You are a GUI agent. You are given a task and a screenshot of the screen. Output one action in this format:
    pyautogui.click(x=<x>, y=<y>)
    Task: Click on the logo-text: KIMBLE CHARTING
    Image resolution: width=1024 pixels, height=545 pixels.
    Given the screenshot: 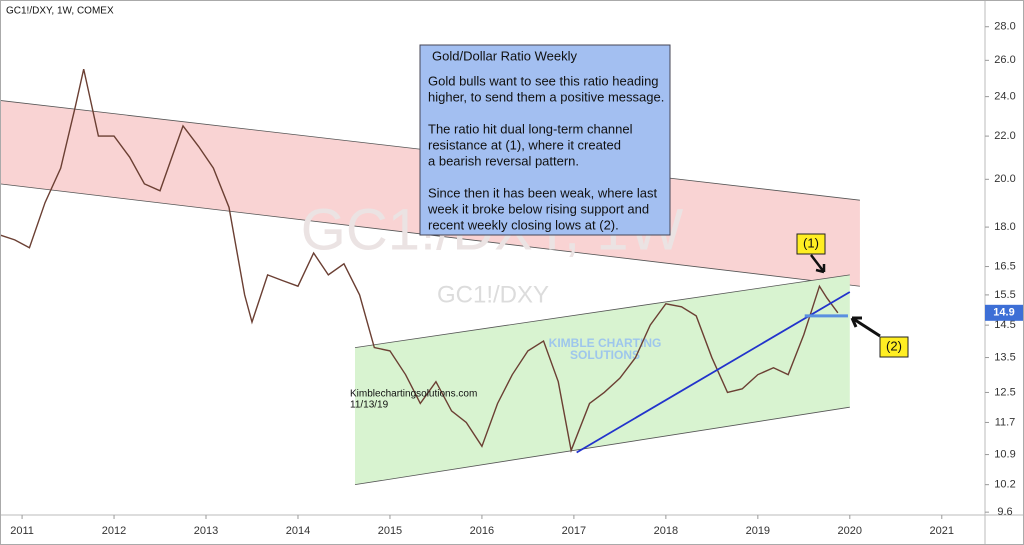 What is the action you would take?
    pyautogui.click(x=605, y=343)
    